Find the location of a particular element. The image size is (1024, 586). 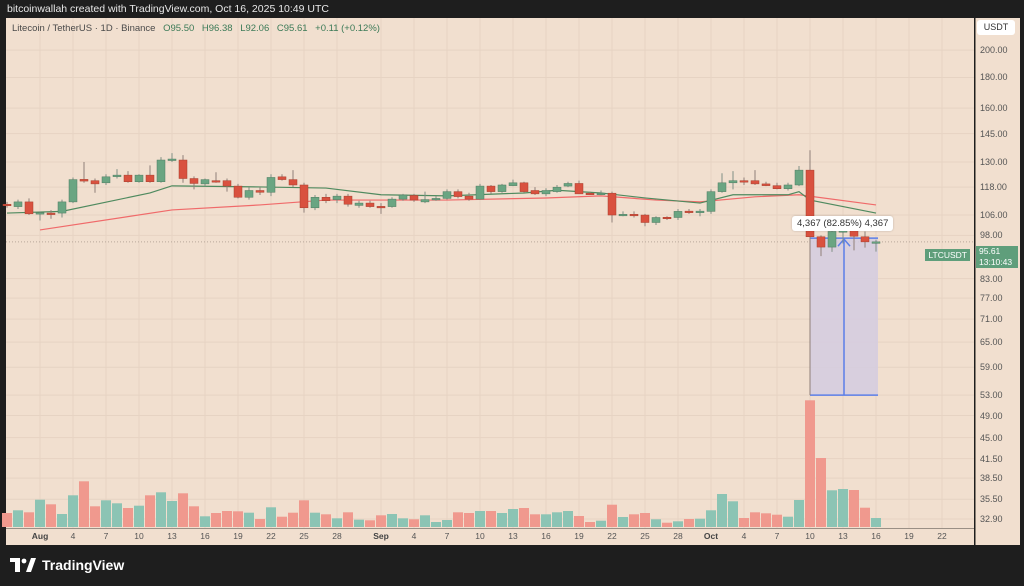

legend-close: C95.61 is located at coordinates (292, 28).